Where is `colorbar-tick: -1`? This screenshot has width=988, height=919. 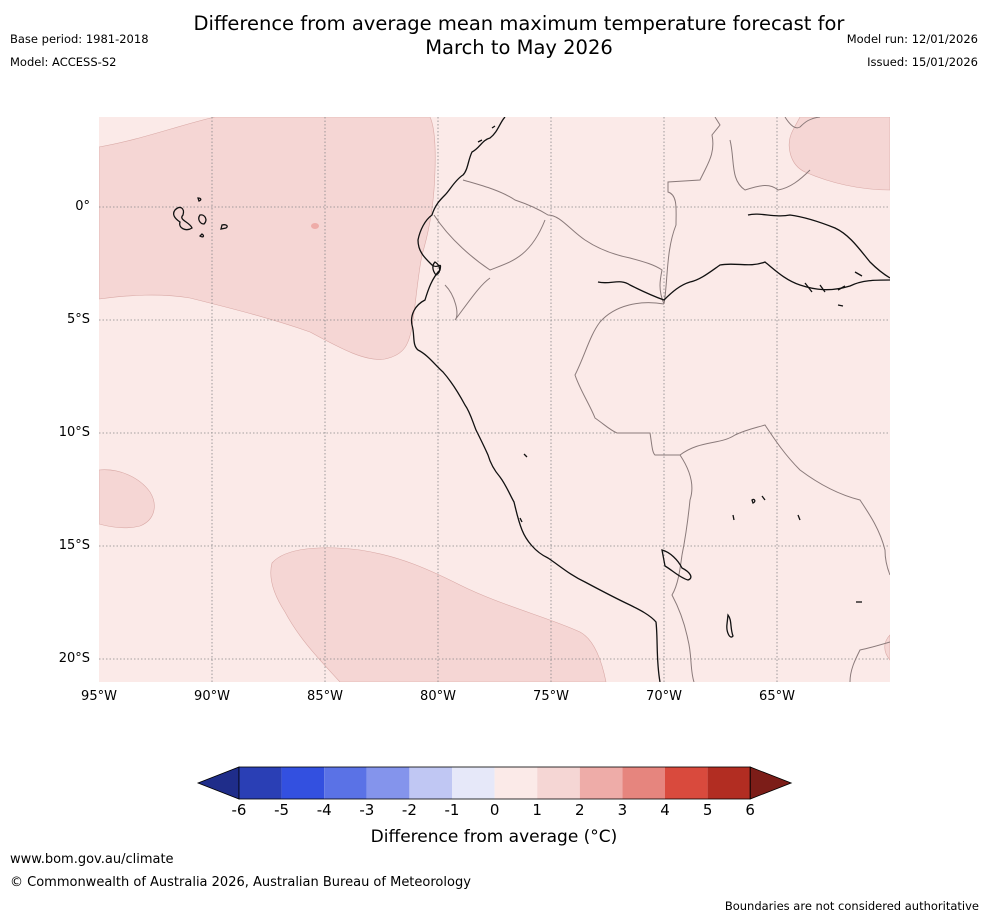
colorbar-tick: -1 is located at coordinates (452, 810).